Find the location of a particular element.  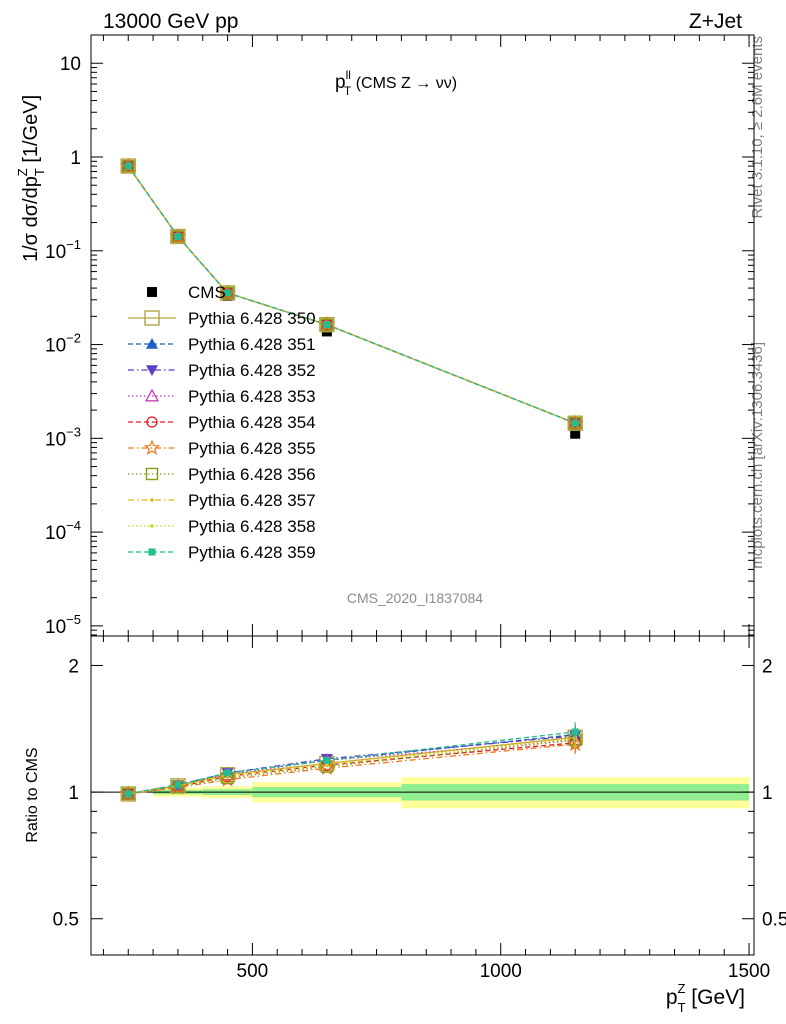

header-left: 13000 GeV pp is located at coordinates (170, 21).